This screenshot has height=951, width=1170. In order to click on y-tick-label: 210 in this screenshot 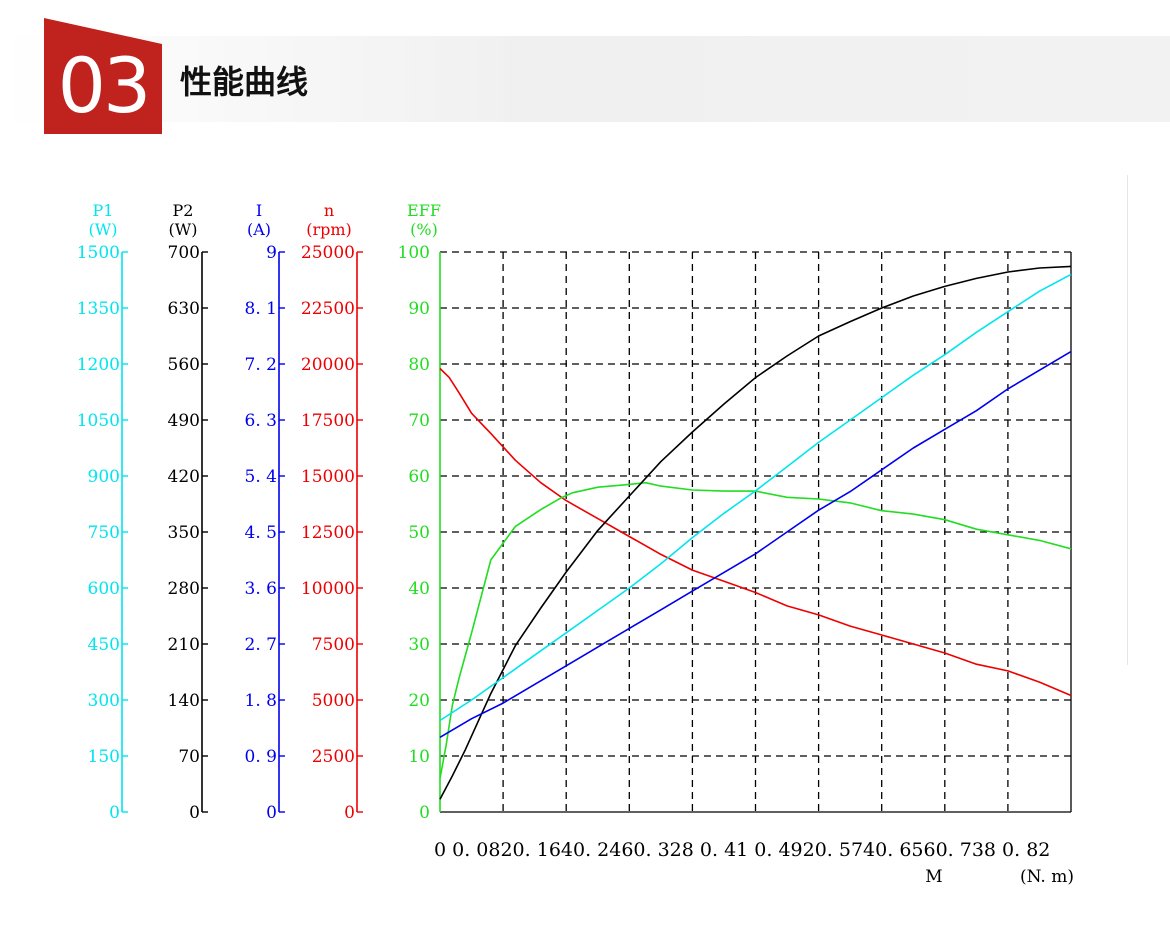, I will do `click(184, 645)`.